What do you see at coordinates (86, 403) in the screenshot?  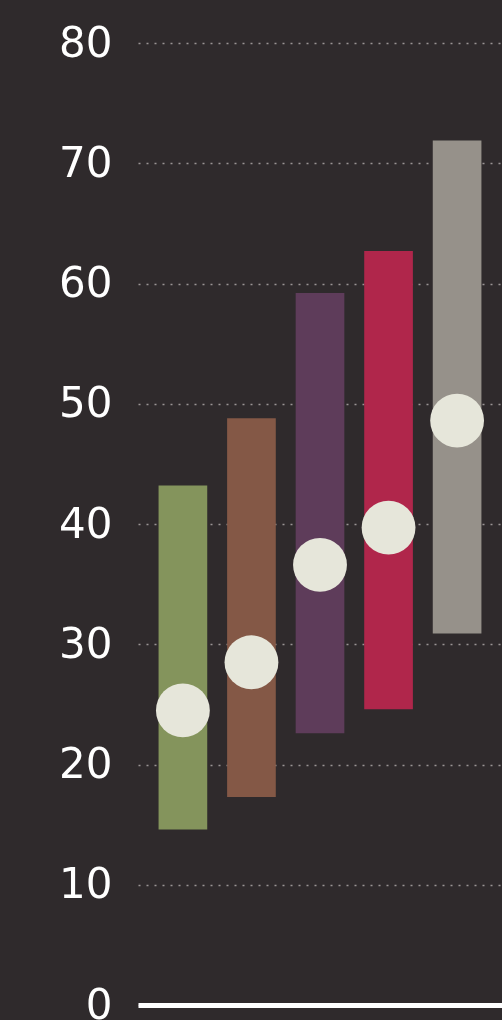 I see `y-tick-label: 50` at bounding box center [86, 403].